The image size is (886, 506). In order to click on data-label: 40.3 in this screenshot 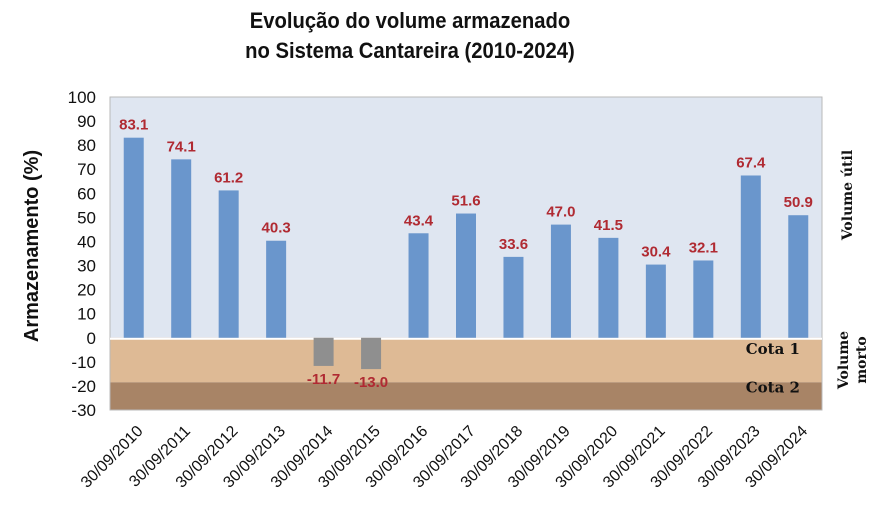, I will do `click(276, 228)`.